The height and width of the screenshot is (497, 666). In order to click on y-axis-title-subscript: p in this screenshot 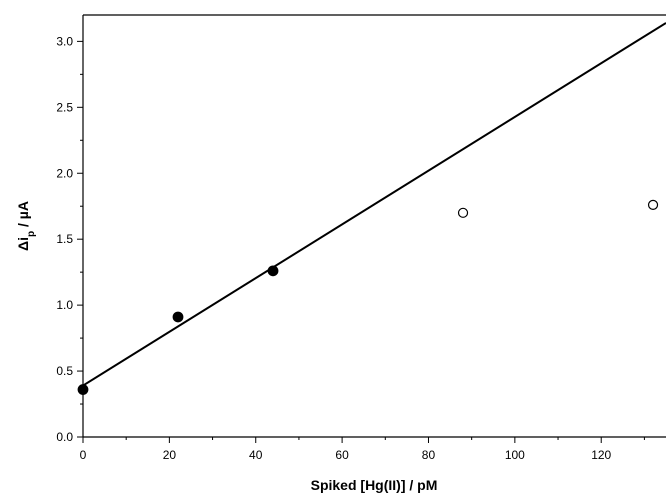, I will do `click(31, 234)`.